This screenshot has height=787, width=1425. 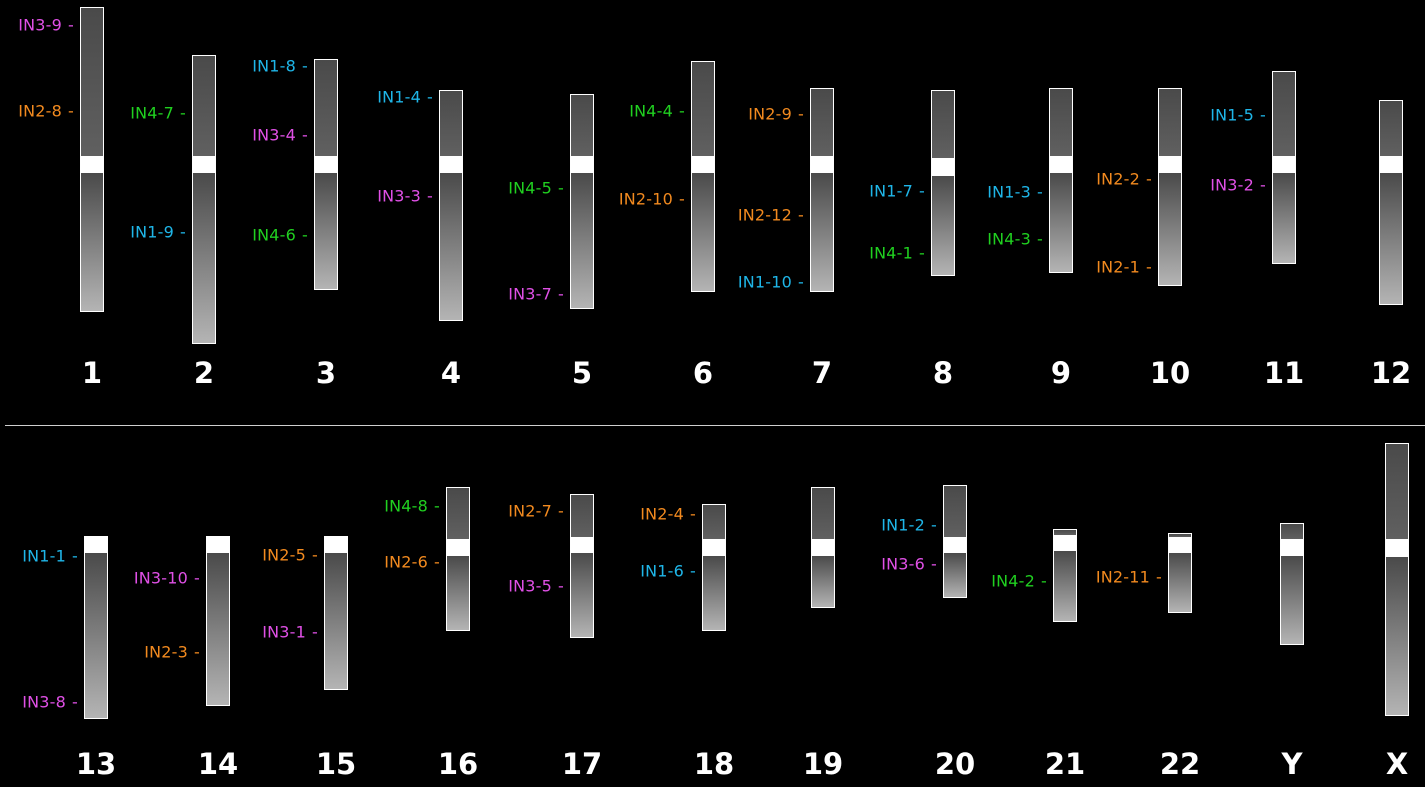 I want to click on marker-in2-3: IN2-3-, so click(x=172, y=652).